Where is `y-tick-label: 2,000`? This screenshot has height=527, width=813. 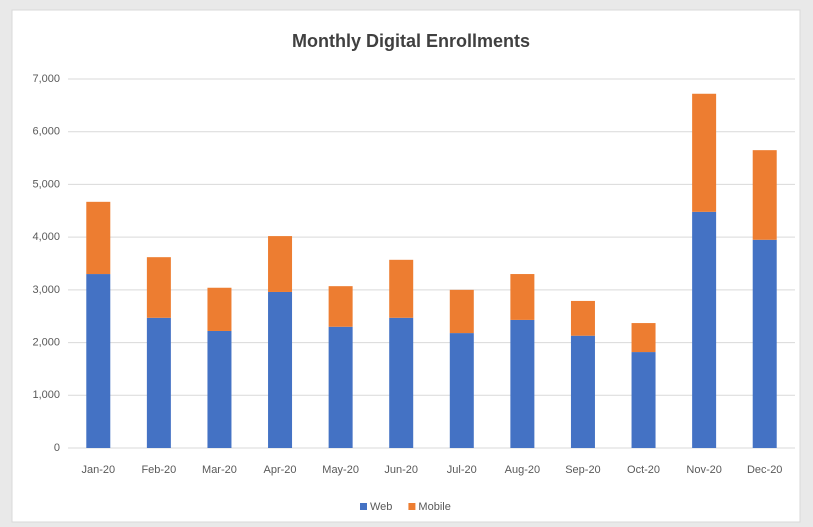 y-tick-label: 2,000 is located at coordinates (46, 342).